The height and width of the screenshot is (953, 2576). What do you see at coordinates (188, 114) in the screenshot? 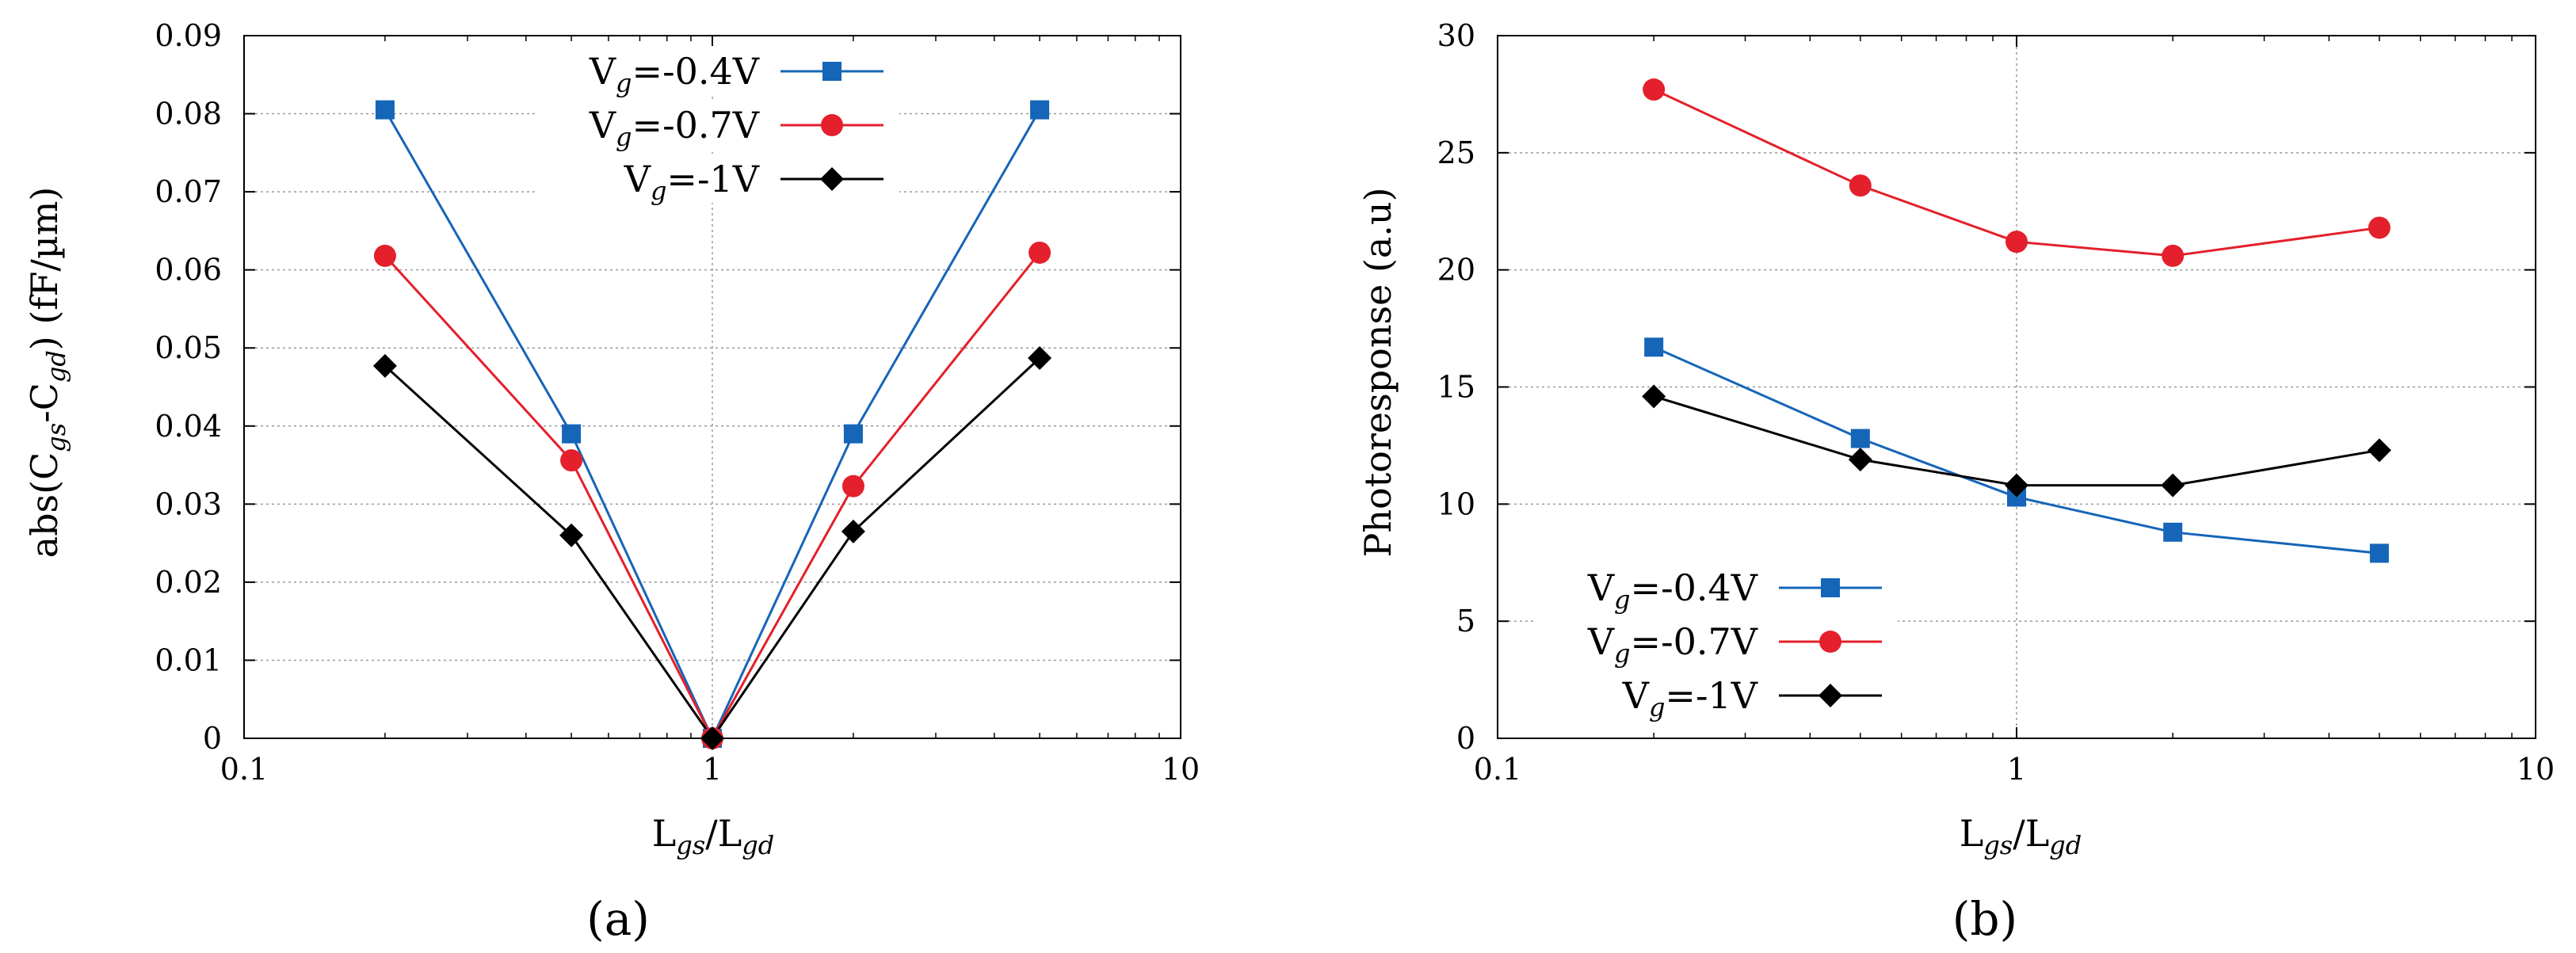
I see `y-tick-label: 0.08` at bounding box center [188, 114].